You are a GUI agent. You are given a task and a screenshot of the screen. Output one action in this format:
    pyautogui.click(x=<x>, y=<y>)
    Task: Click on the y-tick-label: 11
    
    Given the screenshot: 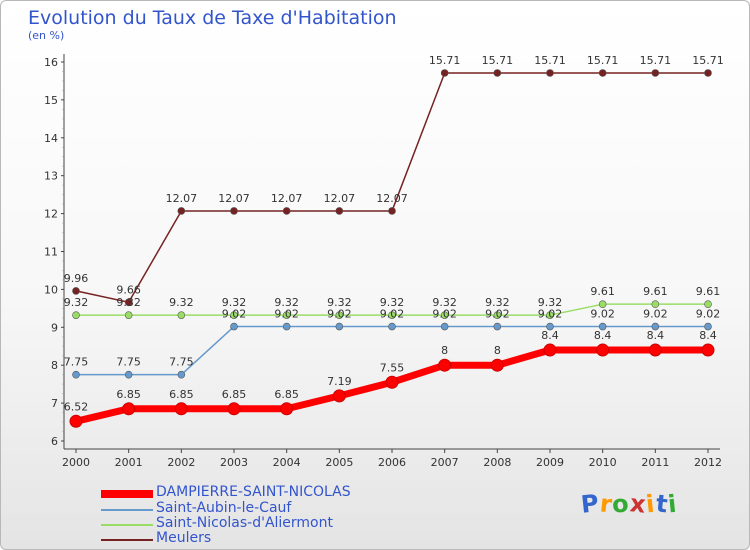 What is the action you would take?
    pyautogui.click(x=51, y=252)
    